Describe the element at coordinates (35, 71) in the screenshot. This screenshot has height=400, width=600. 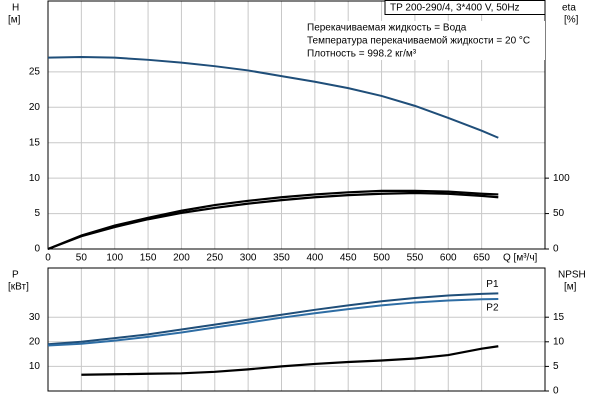
I see `y-tick-label: 25` at that location.